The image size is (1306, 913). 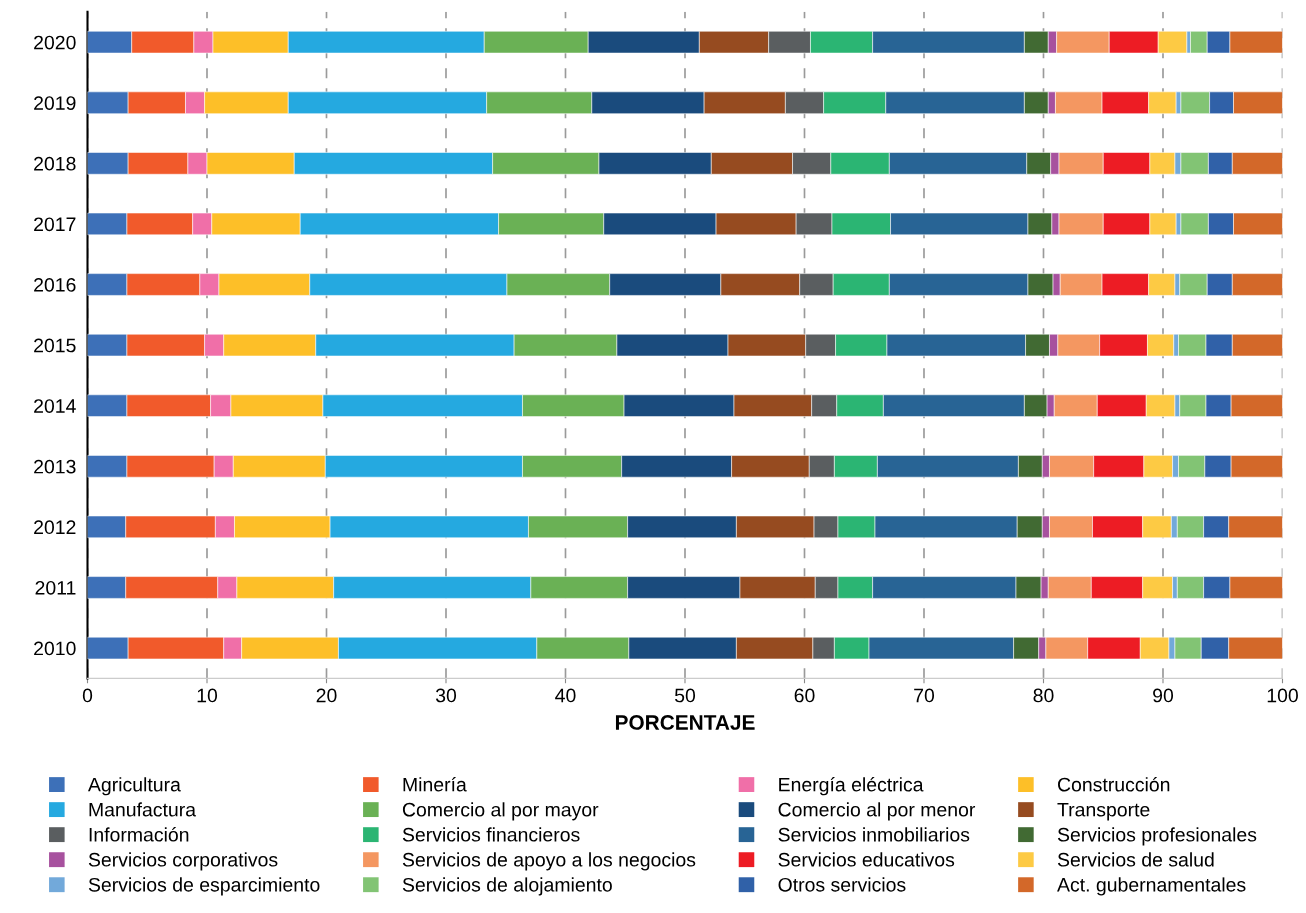 What do you see at coordinates (685, 722) in the screenshot?
I see `x-axis-title: PORCENTAJE` at bounding box center [685, 722].